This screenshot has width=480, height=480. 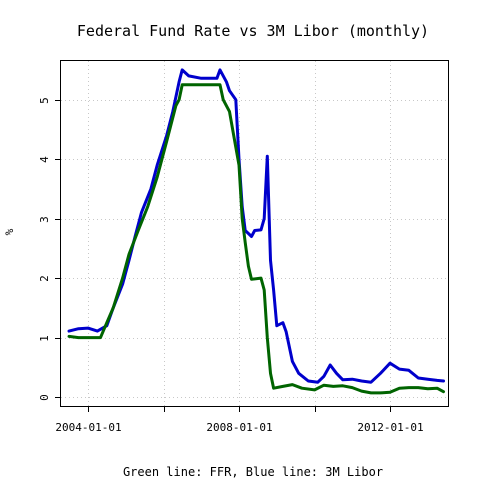 What do you see at coordinates (49, 249) in the screenshot?
I see `y-axis: 0 1 2 3 4 5` at bounding box center [49, 249].